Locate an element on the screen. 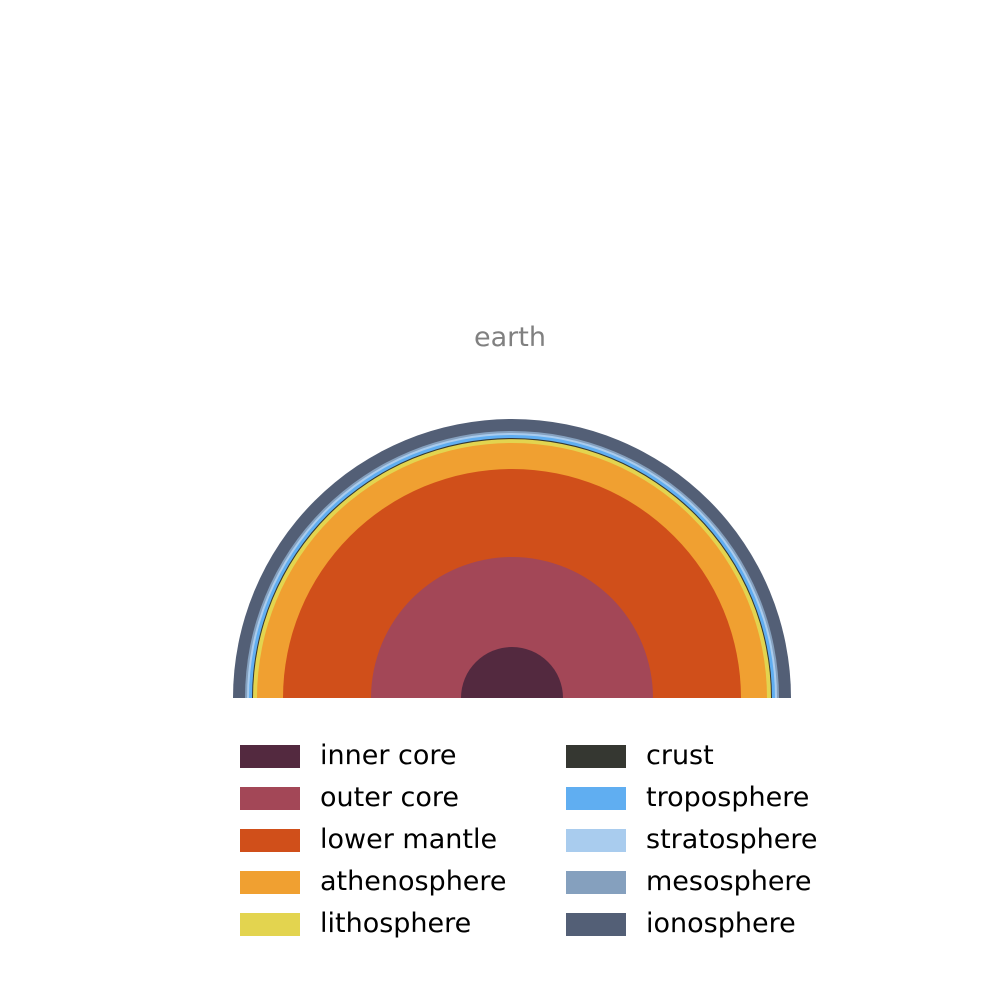 This screenshot has height=1000, width=1000. legend-label: stratosphere is located at coordinates (732, 839).